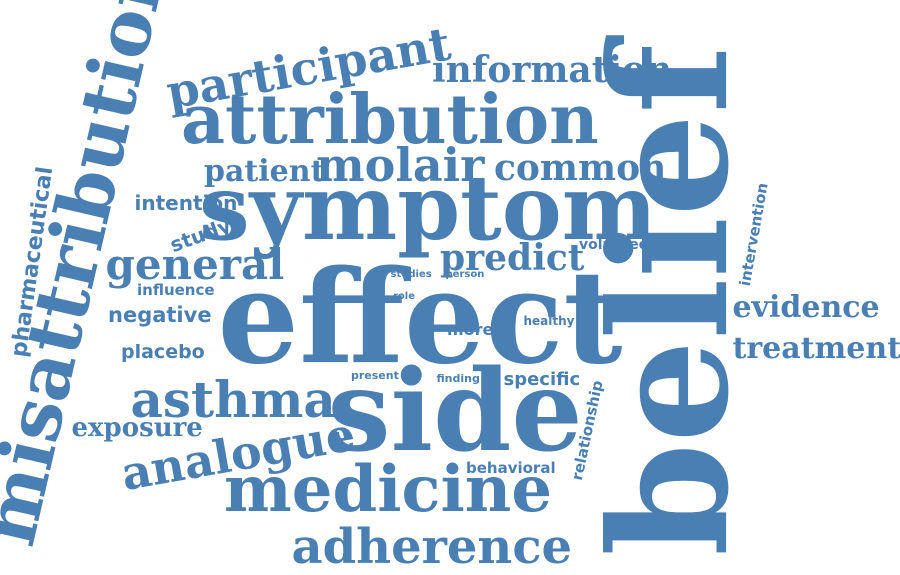 The width and height of the screenshot is (900, 575). Describe the element at coordinates (806, 308) in the screenshot. I see `word-evidence: evidence` at that location.